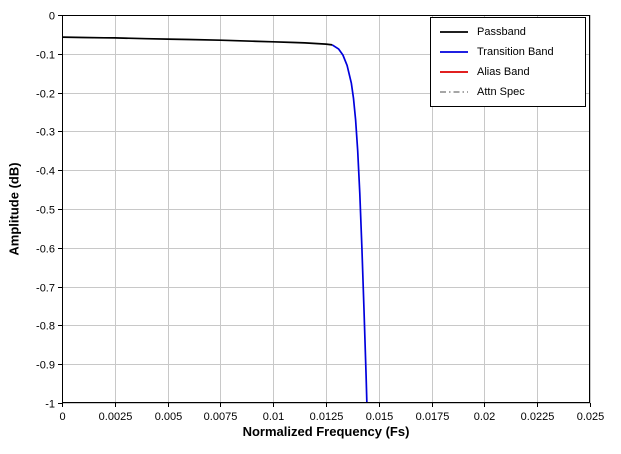 The image size is (621, 454). Describe the element at coordinates (45, 250) in the screenshot. I see `y-tick-label: -0.6` at that location.